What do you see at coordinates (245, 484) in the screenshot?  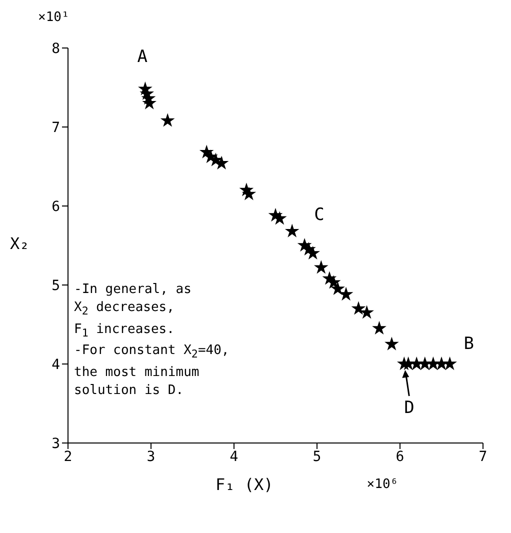 I see `x-axis-title: F₁ (X)` at bounding box center [245, 484].